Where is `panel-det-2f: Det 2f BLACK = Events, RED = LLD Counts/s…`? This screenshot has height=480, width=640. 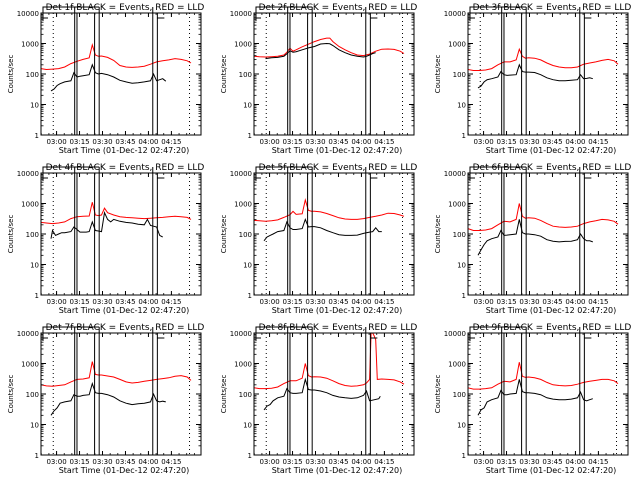
panel-det-2f: Det 2f BLACK = Events, RED = LLD Counts/s… is located at coordinates (318, 79).